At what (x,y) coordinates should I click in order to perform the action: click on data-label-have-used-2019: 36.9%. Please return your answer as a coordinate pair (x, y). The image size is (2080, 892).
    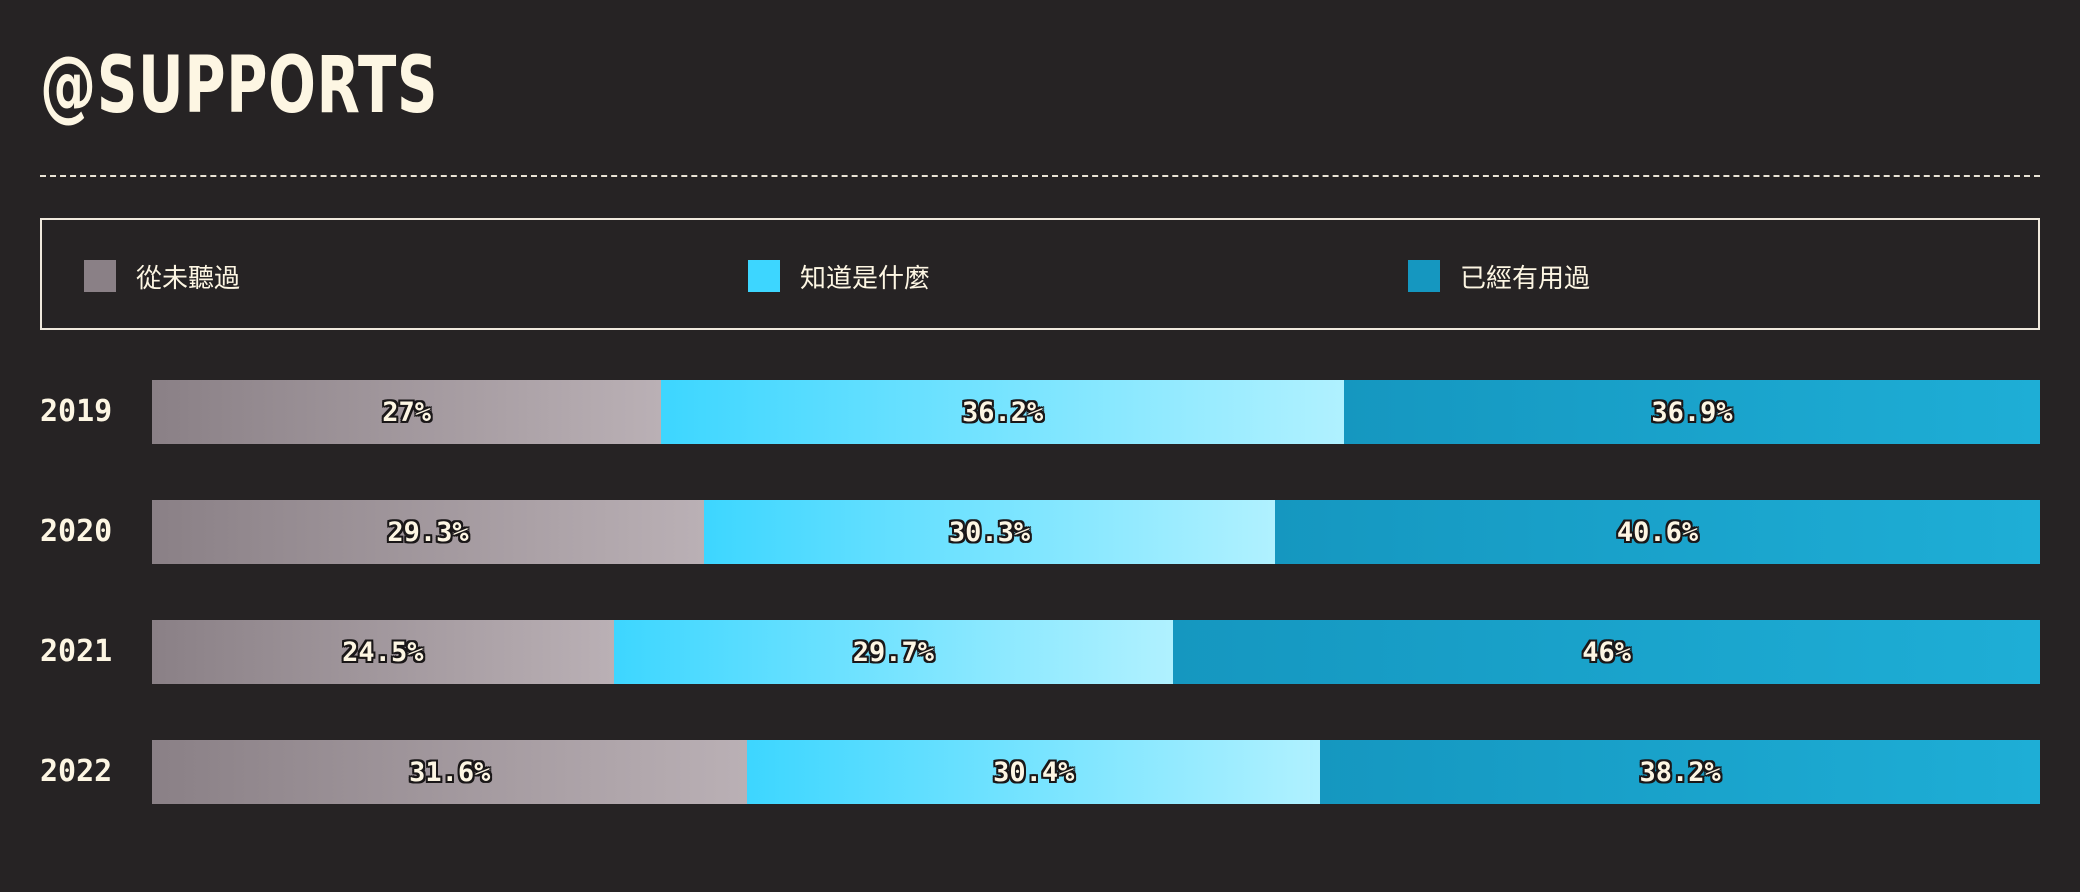
    Looking at the image, I should click on (1692, 412).